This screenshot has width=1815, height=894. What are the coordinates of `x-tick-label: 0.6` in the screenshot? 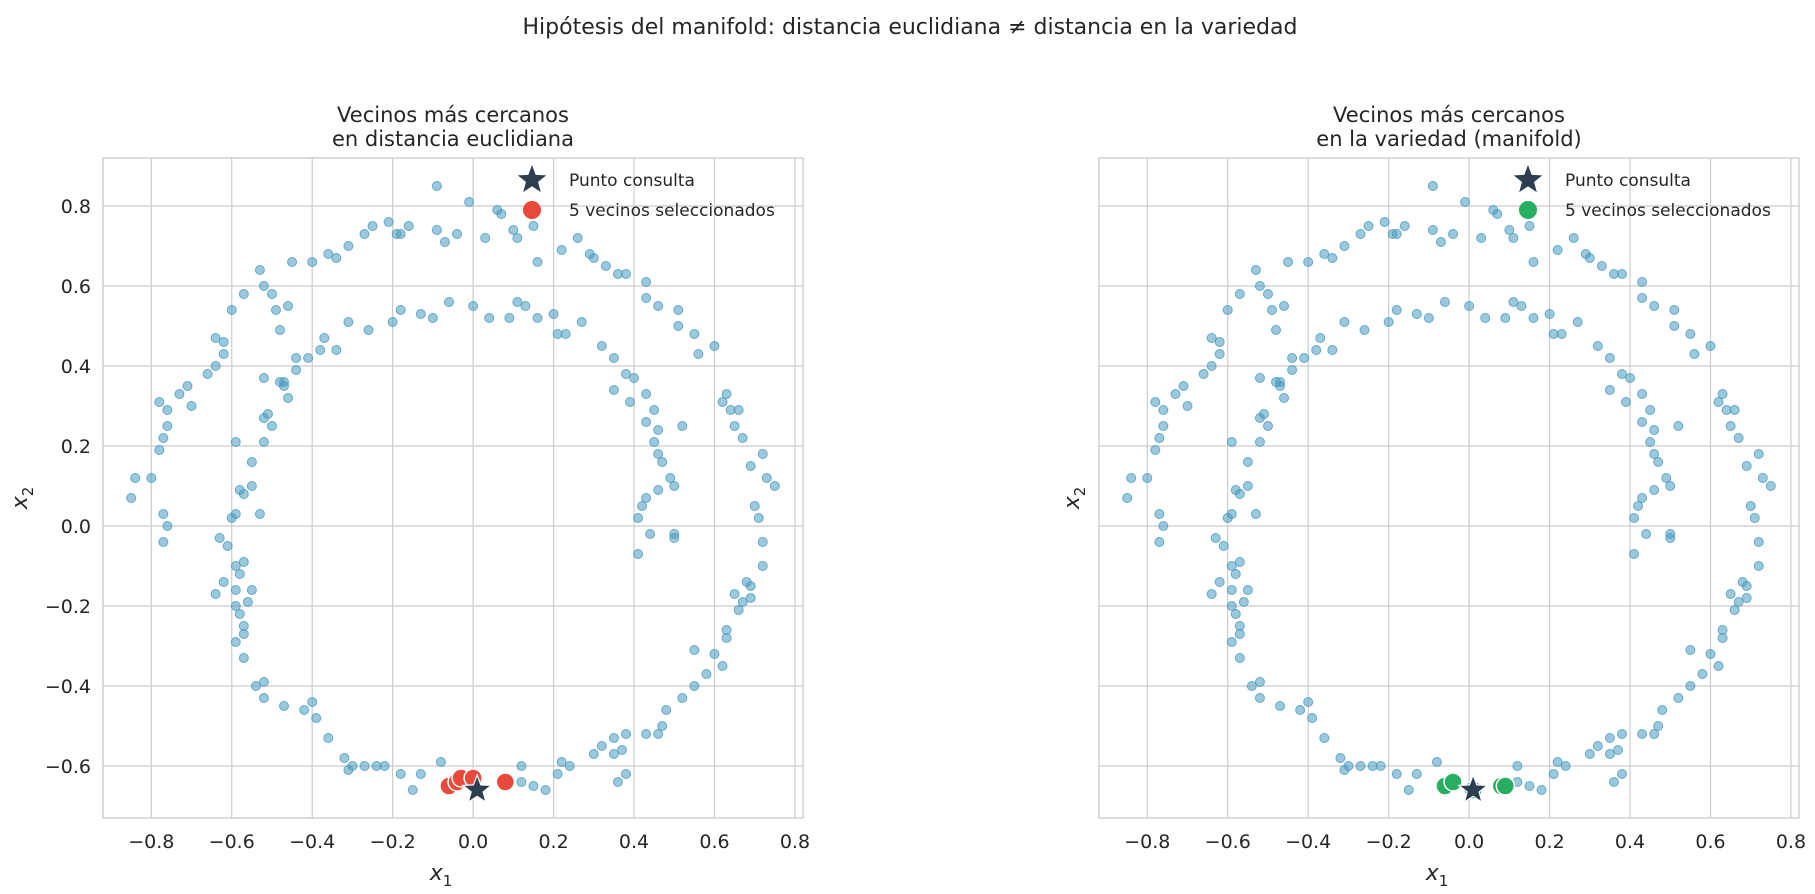 It's located at (1710, 842).